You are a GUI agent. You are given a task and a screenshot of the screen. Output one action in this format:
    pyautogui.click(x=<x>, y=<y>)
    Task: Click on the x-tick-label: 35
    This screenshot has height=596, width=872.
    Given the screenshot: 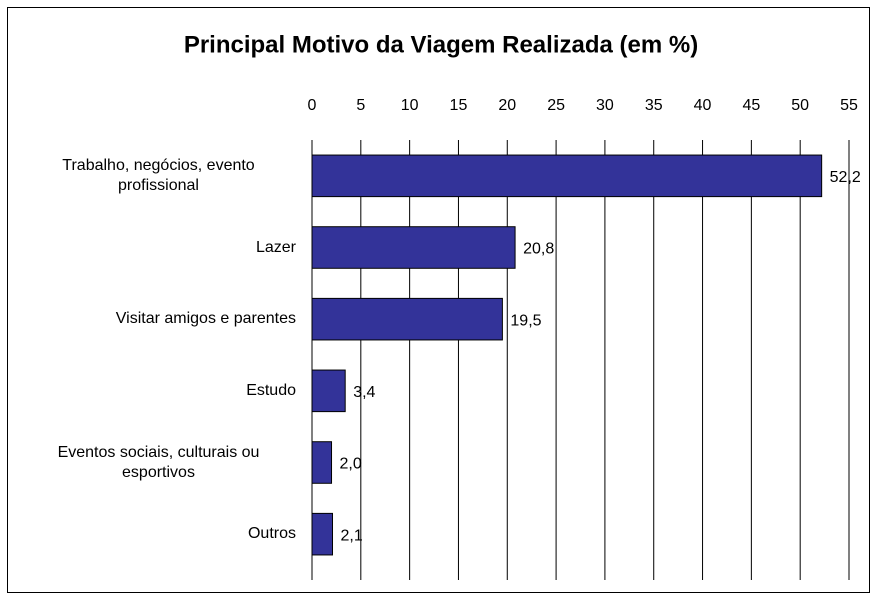 What is the action you would take?
    pyautogui.click(x=654, y=105)
    